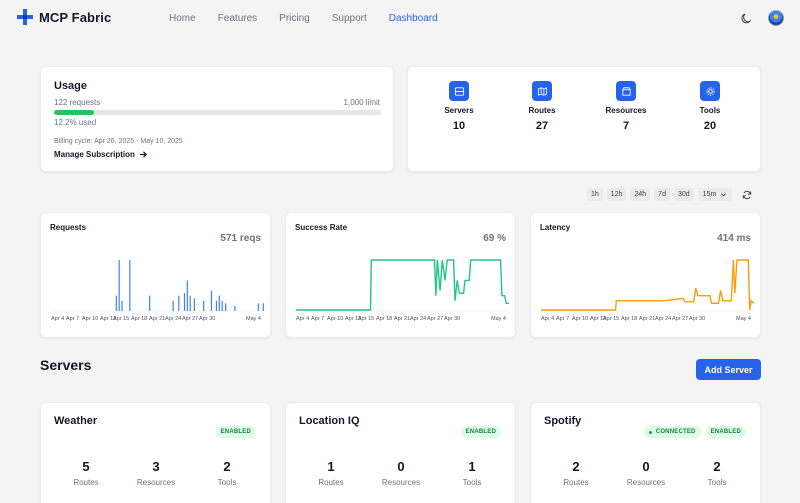 This screenshot has height=503, width=800. Describe the element at coordinates (472, 473) in the screenshot. I see `server-tools: 1 Tools` at that location.